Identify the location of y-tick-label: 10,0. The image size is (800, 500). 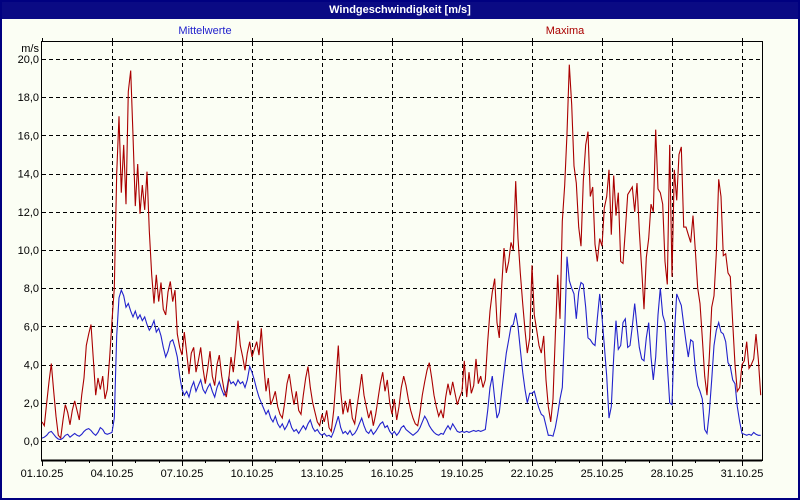
(28, 251).